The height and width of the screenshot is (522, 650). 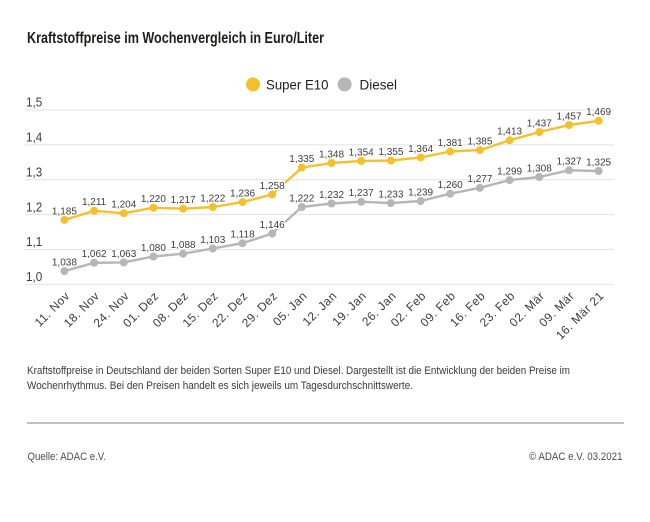 I want to click on svg-text: © ADAC e.V. 03.2021, so click(x=576, y=457).